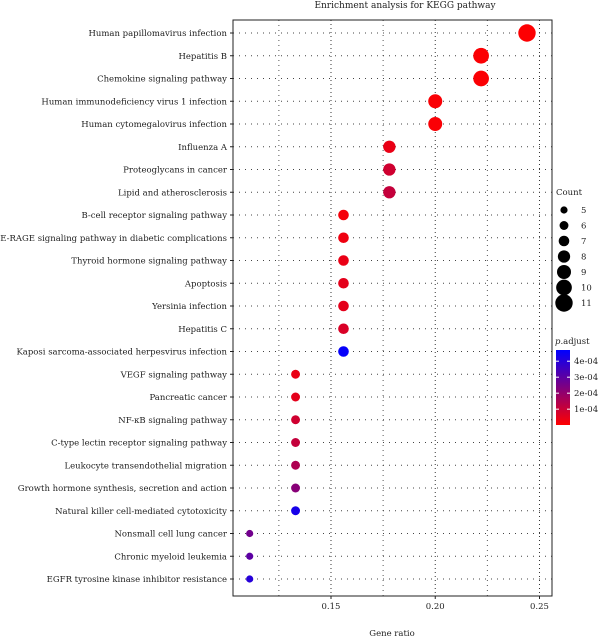 This screenshot has height=640, width=600. Describe the element at coordinates (586, 410) in the screenshot. I see `p-adjust-tick-label: 1e-04` at that location.